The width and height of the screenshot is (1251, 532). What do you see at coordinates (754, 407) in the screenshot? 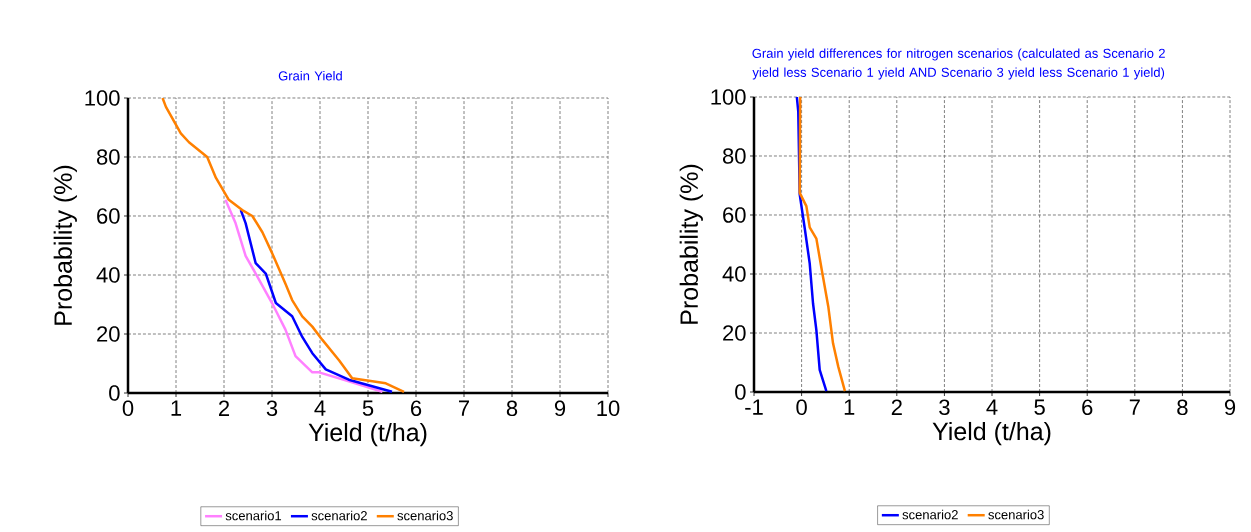
I see `x-tick-label: -1` at bounding box center [754, 407].